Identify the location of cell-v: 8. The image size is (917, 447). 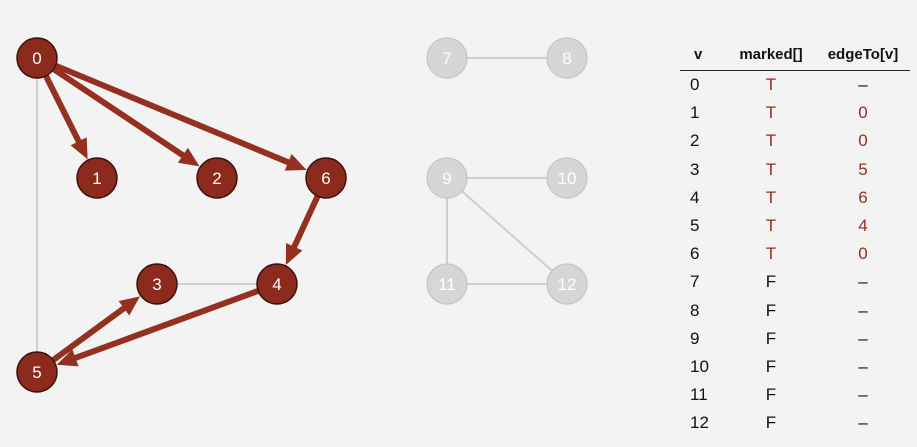
(695, 310).